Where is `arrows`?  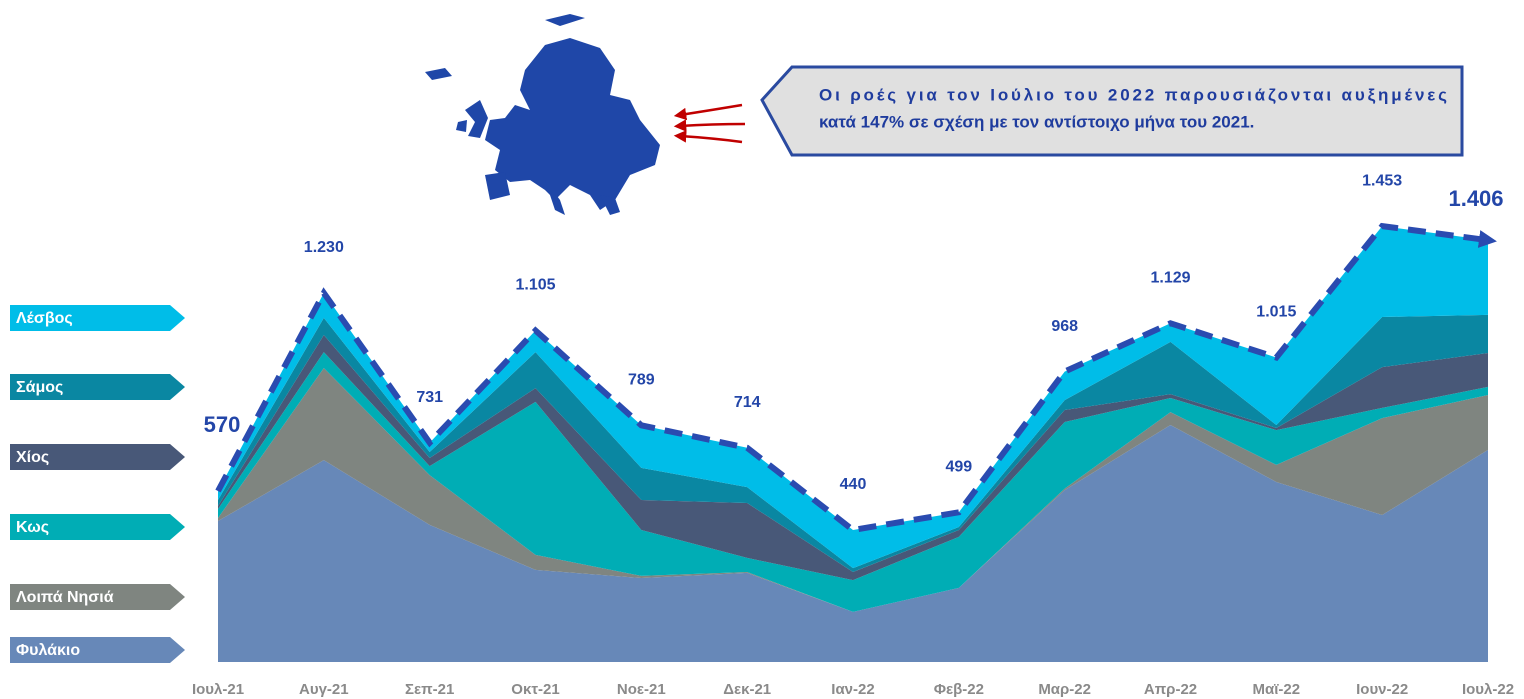
arrows is located at coordinates (709, 123).